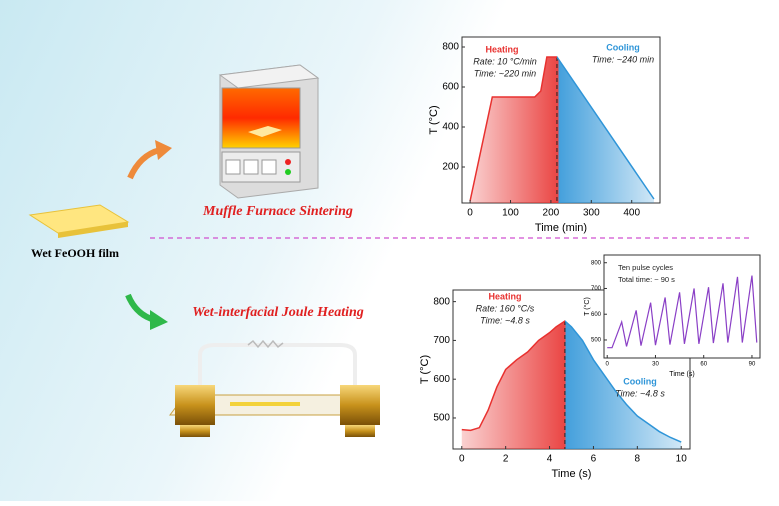  What do you see at coordinates (645, 267) in the screenshot?
I see `annotation: Ten pulse cycles` at bounding box center [645, 267].